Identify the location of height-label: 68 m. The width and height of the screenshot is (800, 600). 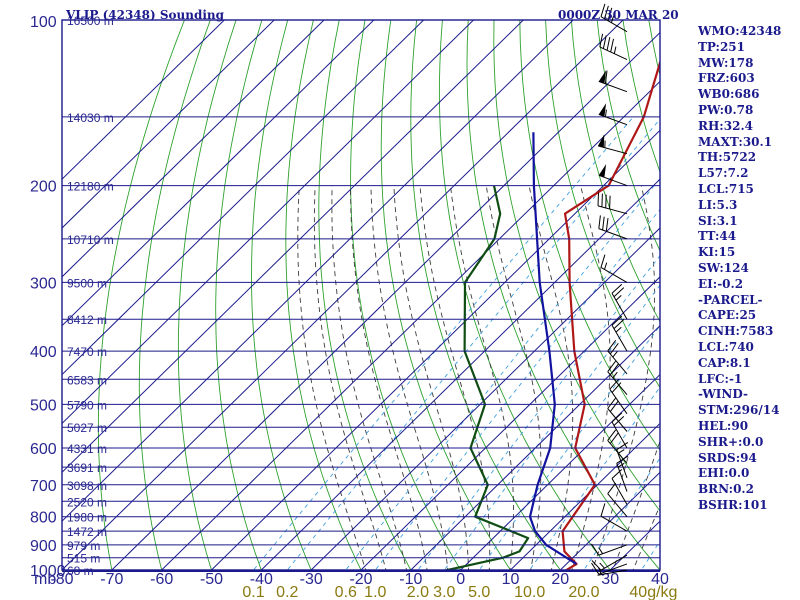
(80, 571).